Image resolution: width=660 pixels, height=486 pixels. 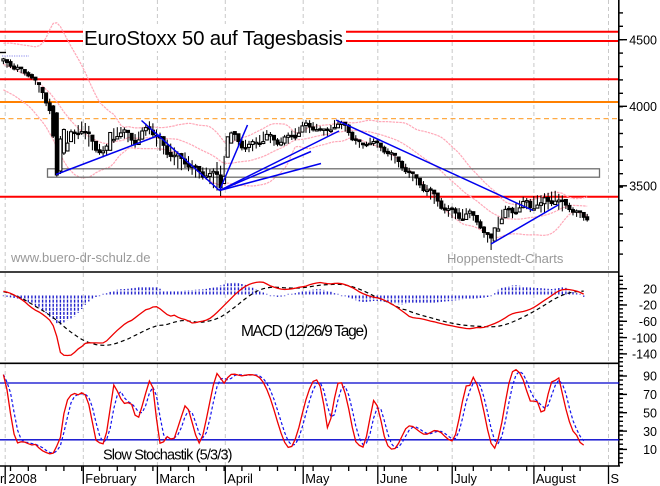 What do you see at coordinates (465, 478) in the screenshot?
I see `svg-text: July` at bounding box center [465, 478].